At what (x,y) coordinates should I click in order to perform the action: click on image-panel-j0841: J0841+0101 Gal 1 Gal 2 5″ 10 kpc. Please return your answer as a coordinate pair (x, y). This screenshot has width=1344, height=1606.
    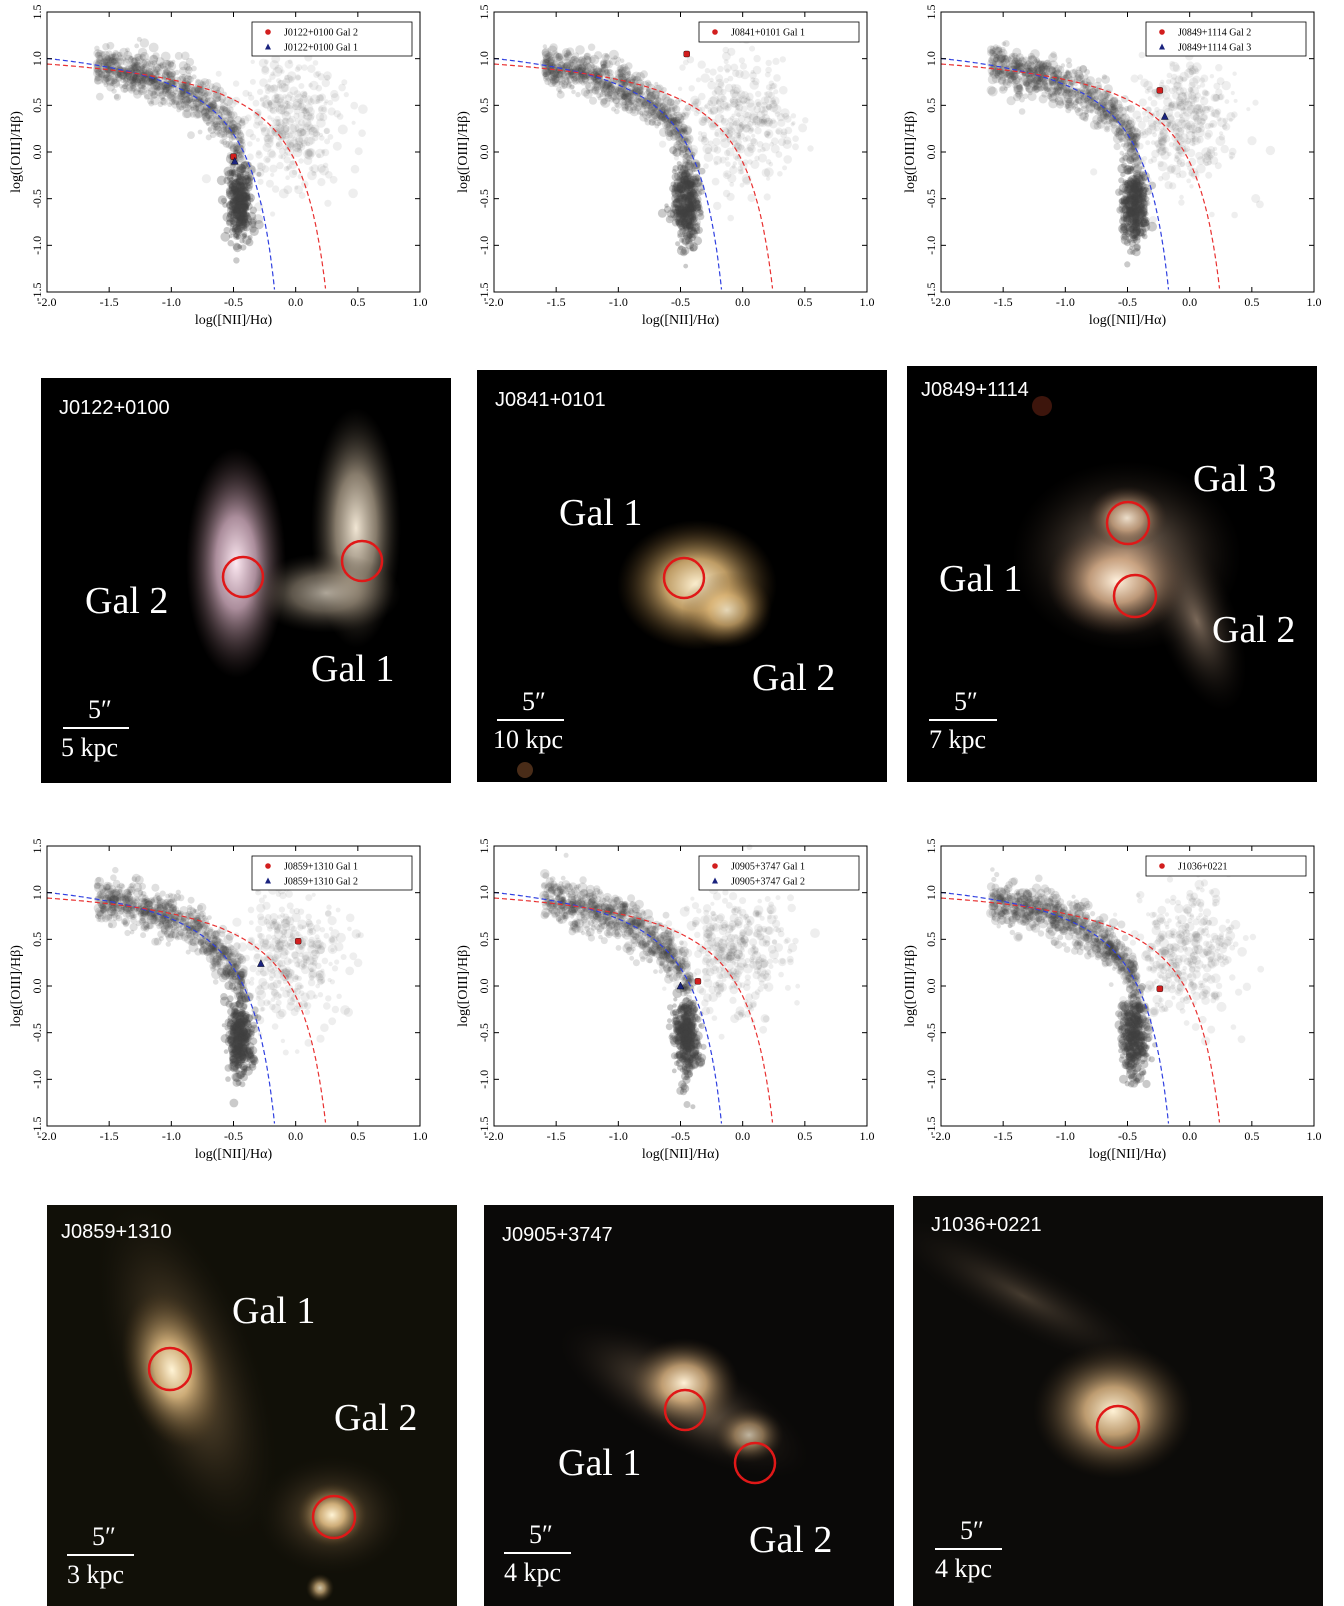
    Looking at the image, I should click on (682, 576).